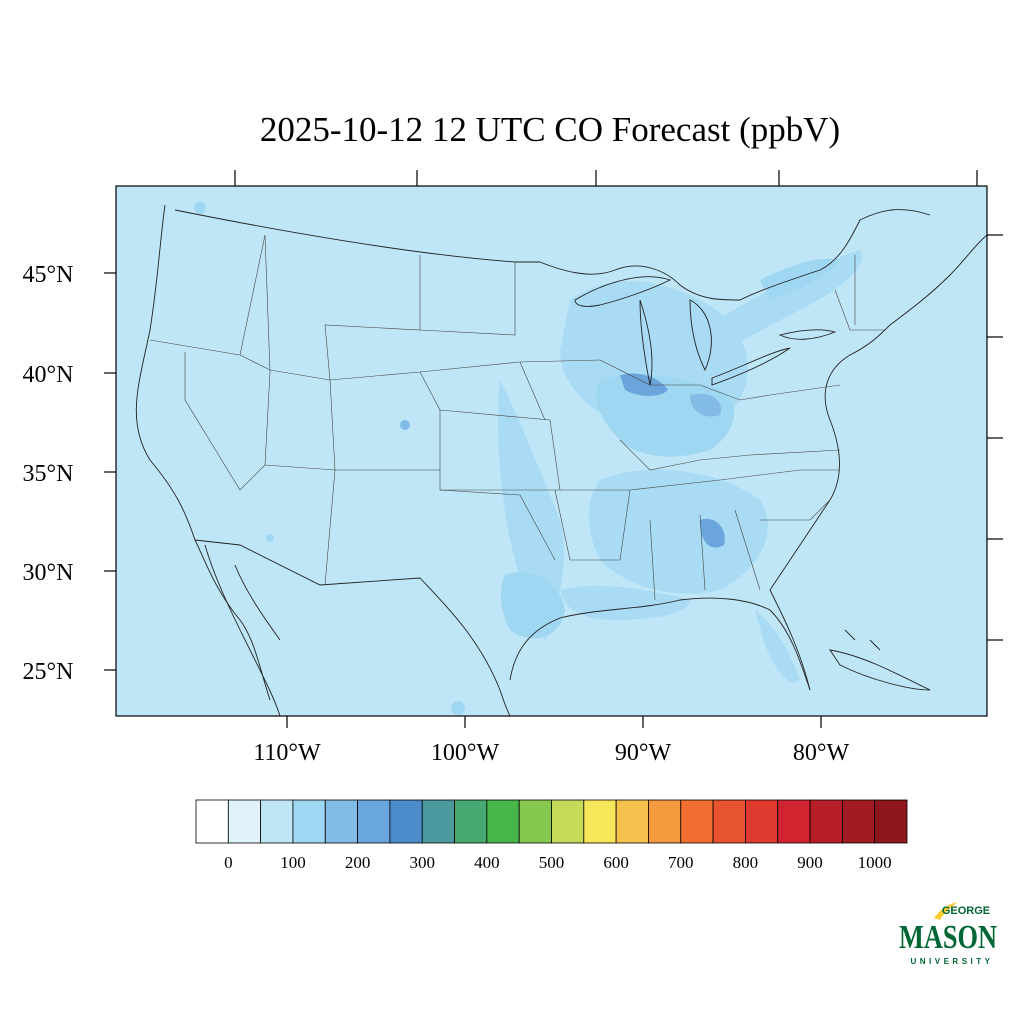 This screenshot has width=1024, height=1024. I want to click on colorbar-tick-label: 700, so click(681, 862).